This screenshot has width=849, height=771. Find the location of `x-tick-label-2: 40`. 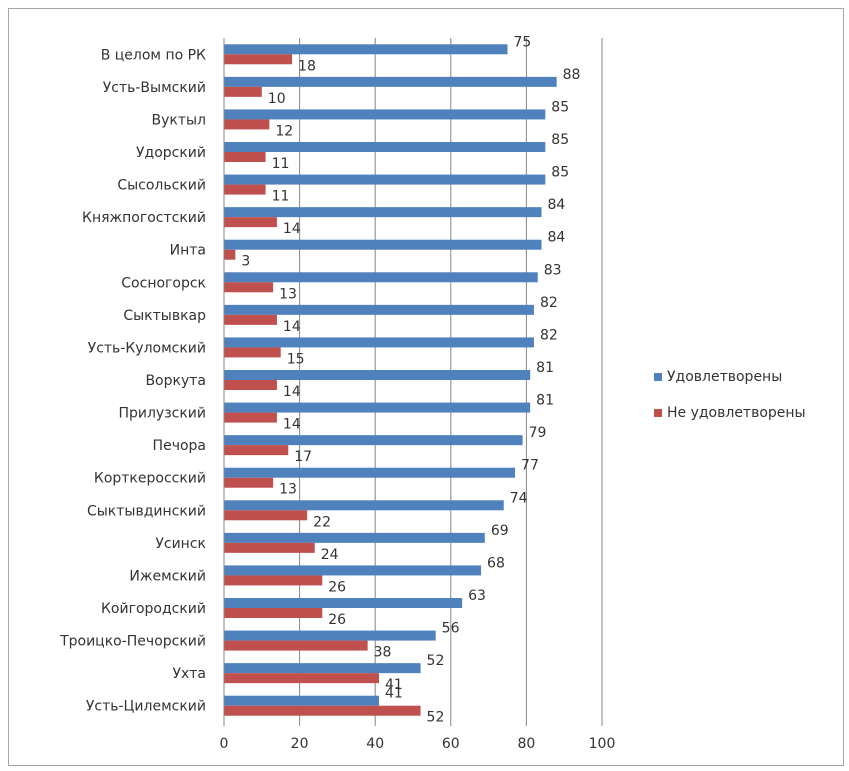

x-tick-label-2: 40 is located at coordinates (375, 744).